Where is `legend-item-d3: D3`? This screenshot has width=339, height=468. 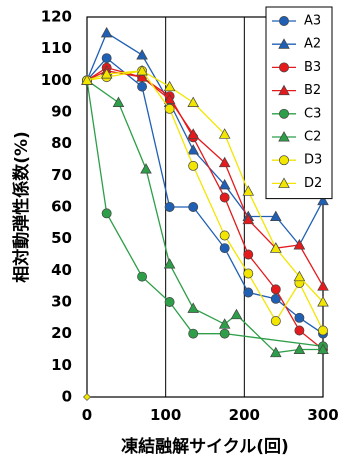
legend-item-d3: D3 is located at coordinates (297, 160).